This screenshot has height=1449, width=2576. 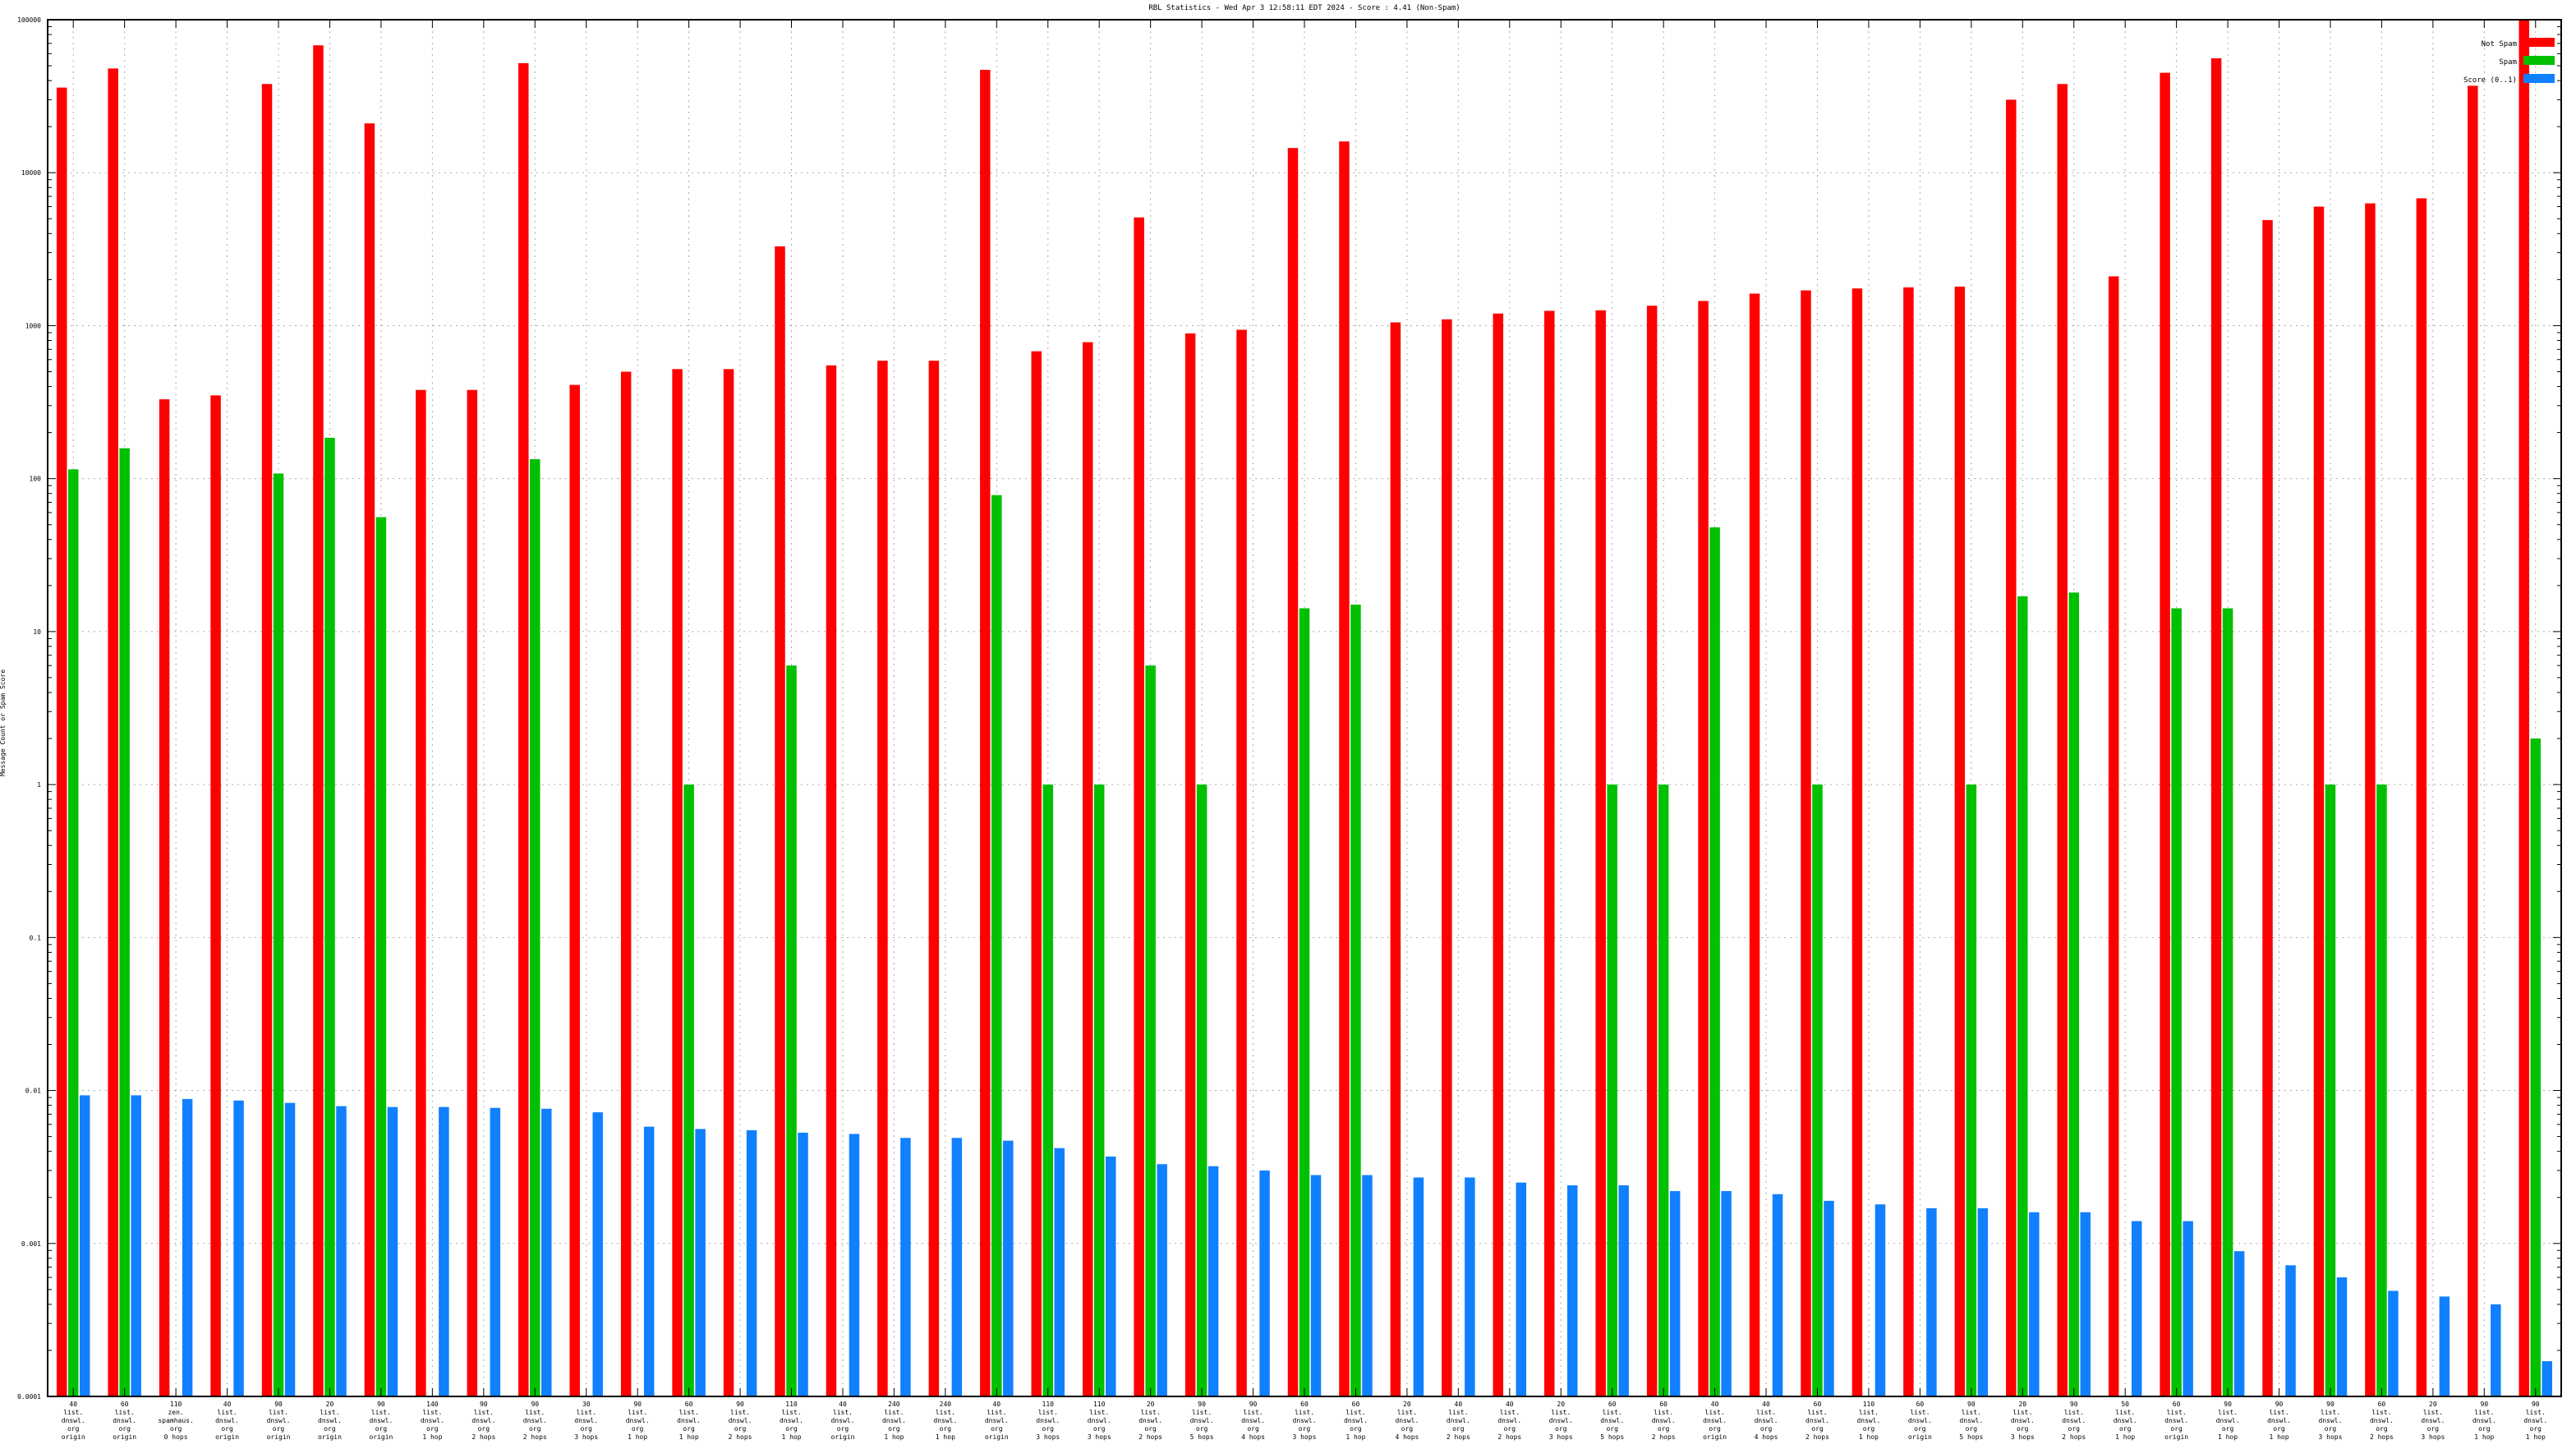 I want to click on y-tick-label: 0.001, so click(x=31, y=1244).